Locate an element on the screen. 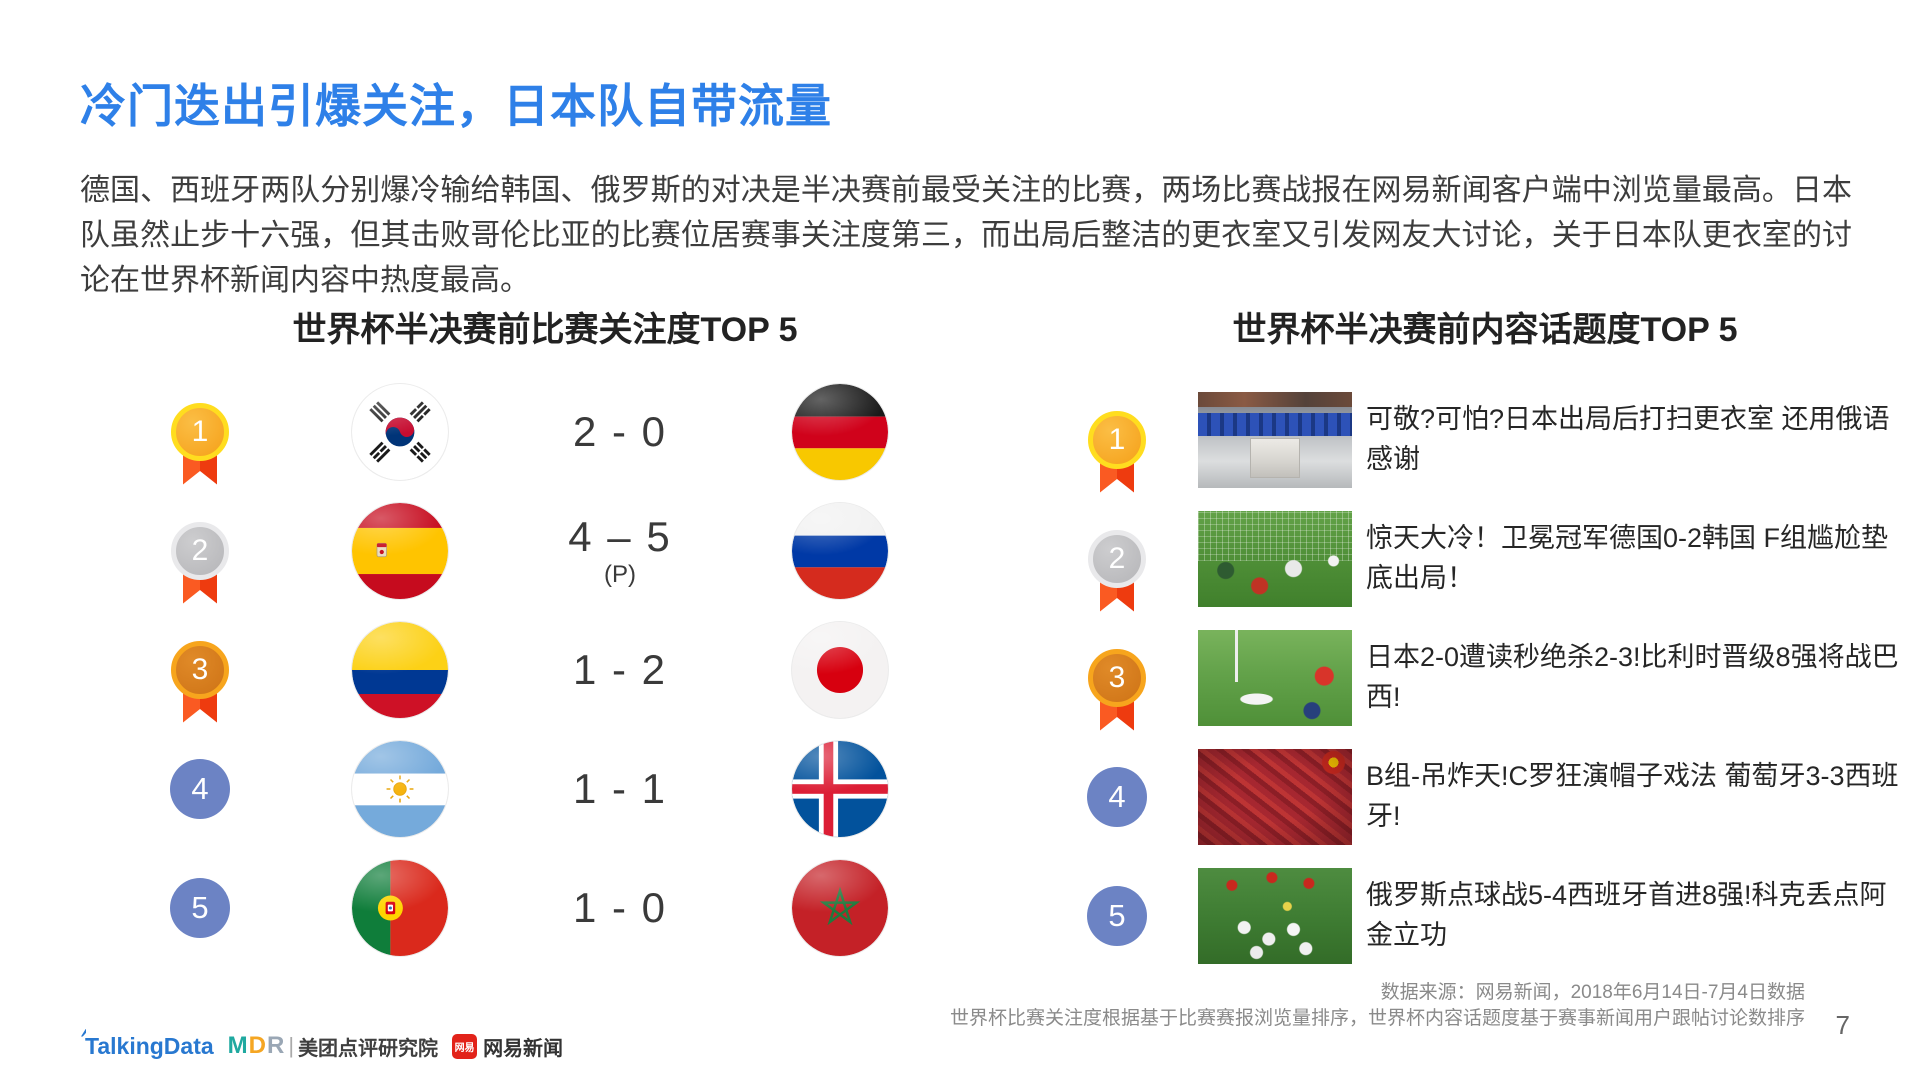 This screenshot has width=1921, height=1080. flag-portugal-icon is located at coordinates (400, 907).